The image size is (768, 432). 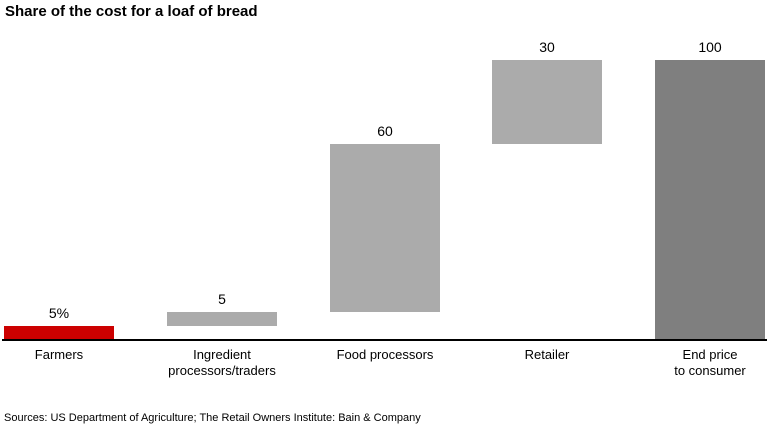 I want to click on chart-title: Share of the cost for a loaf of bread, so click(x=131, y=11).